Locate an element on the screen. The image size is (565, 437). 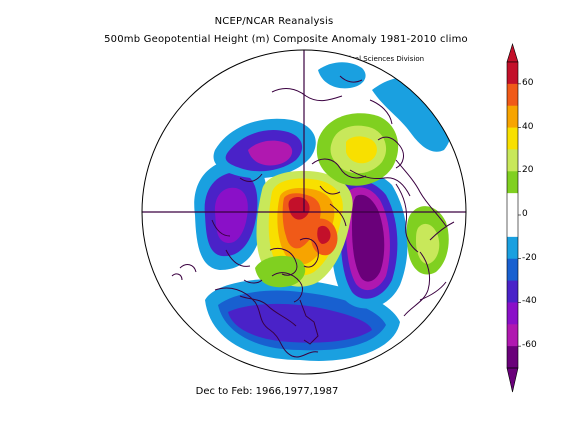
anomaly-low-north-core is located at coordinates (270, 153).